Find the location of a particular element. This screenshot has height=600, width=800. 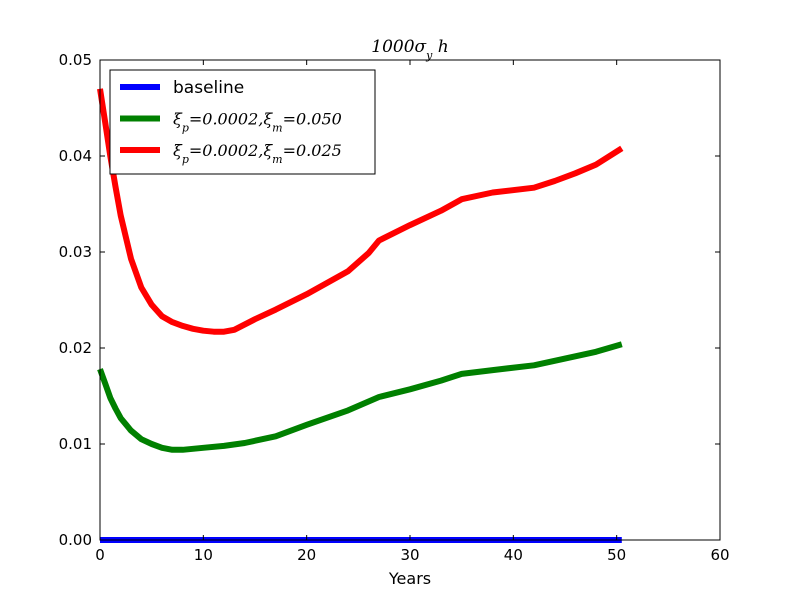

legend-label: ξp=0.0002,ξm=0.025 is located at coordinates (257, 153).